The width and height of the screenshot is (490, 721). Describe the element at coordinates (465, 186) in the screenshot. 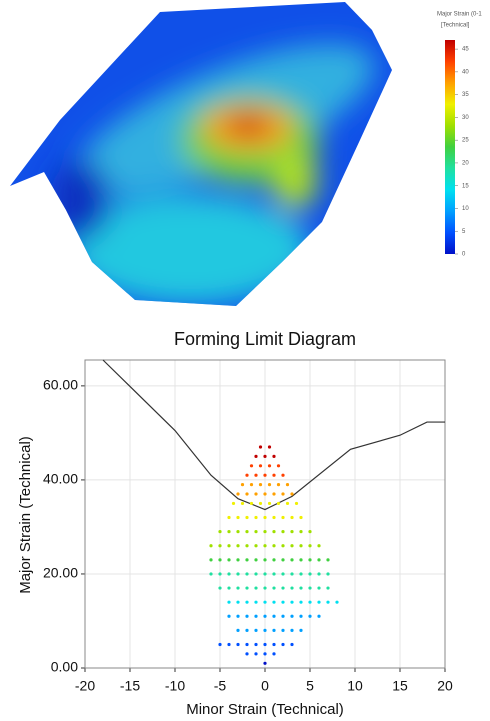

I see `colorbar-tick-label: 15` at that location.